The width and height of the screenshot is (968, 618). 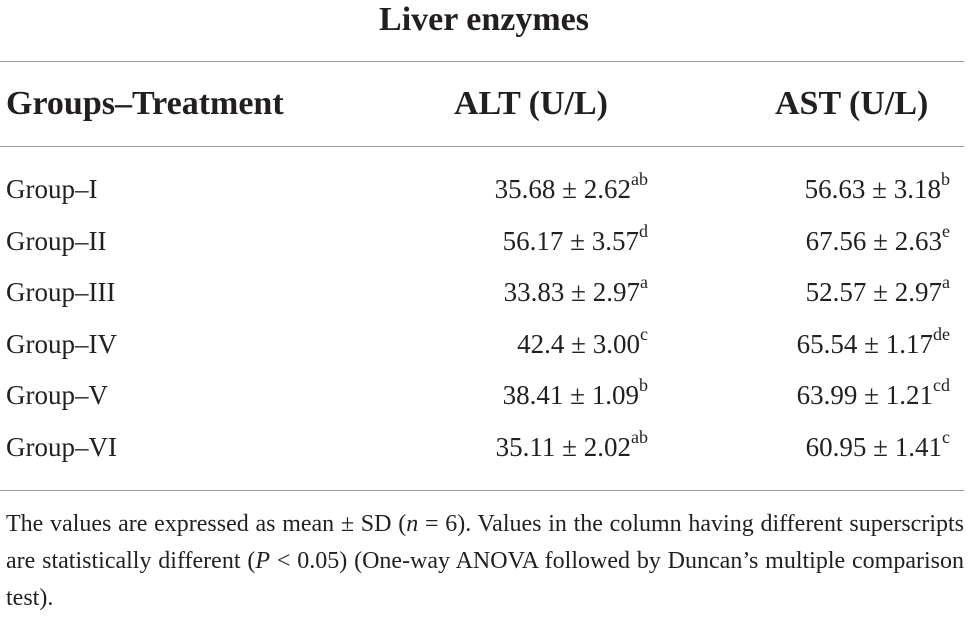 I want to click on ast-cell: 60.95 ± 1.41c, so click(x=853, y=448).